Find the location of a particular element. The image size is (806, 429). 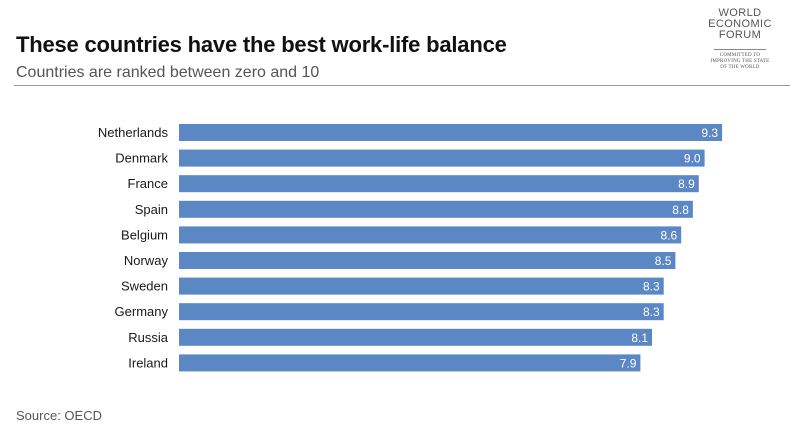

category-label: Sweden is located at coordinates (144, 286).